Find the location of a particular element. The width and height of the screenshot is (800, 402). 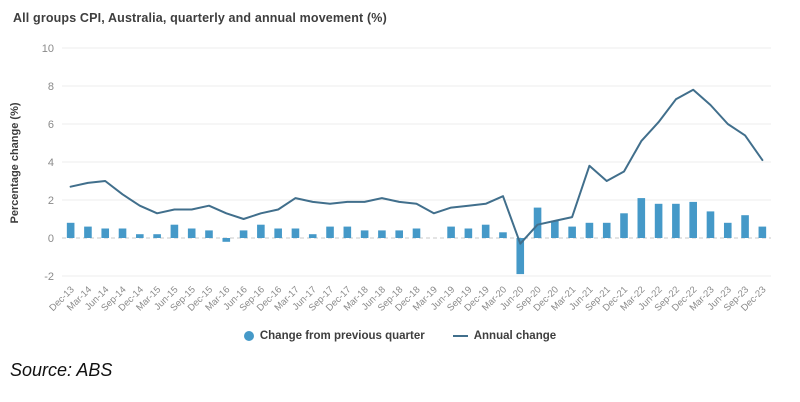

legend-line-icon is located at coordinates (460, 336).